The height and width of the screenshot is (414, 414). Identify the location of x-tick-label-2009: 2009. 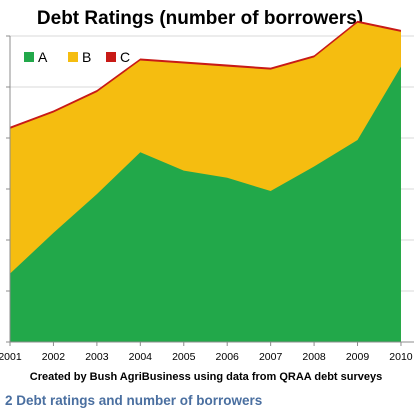
(358, 357).